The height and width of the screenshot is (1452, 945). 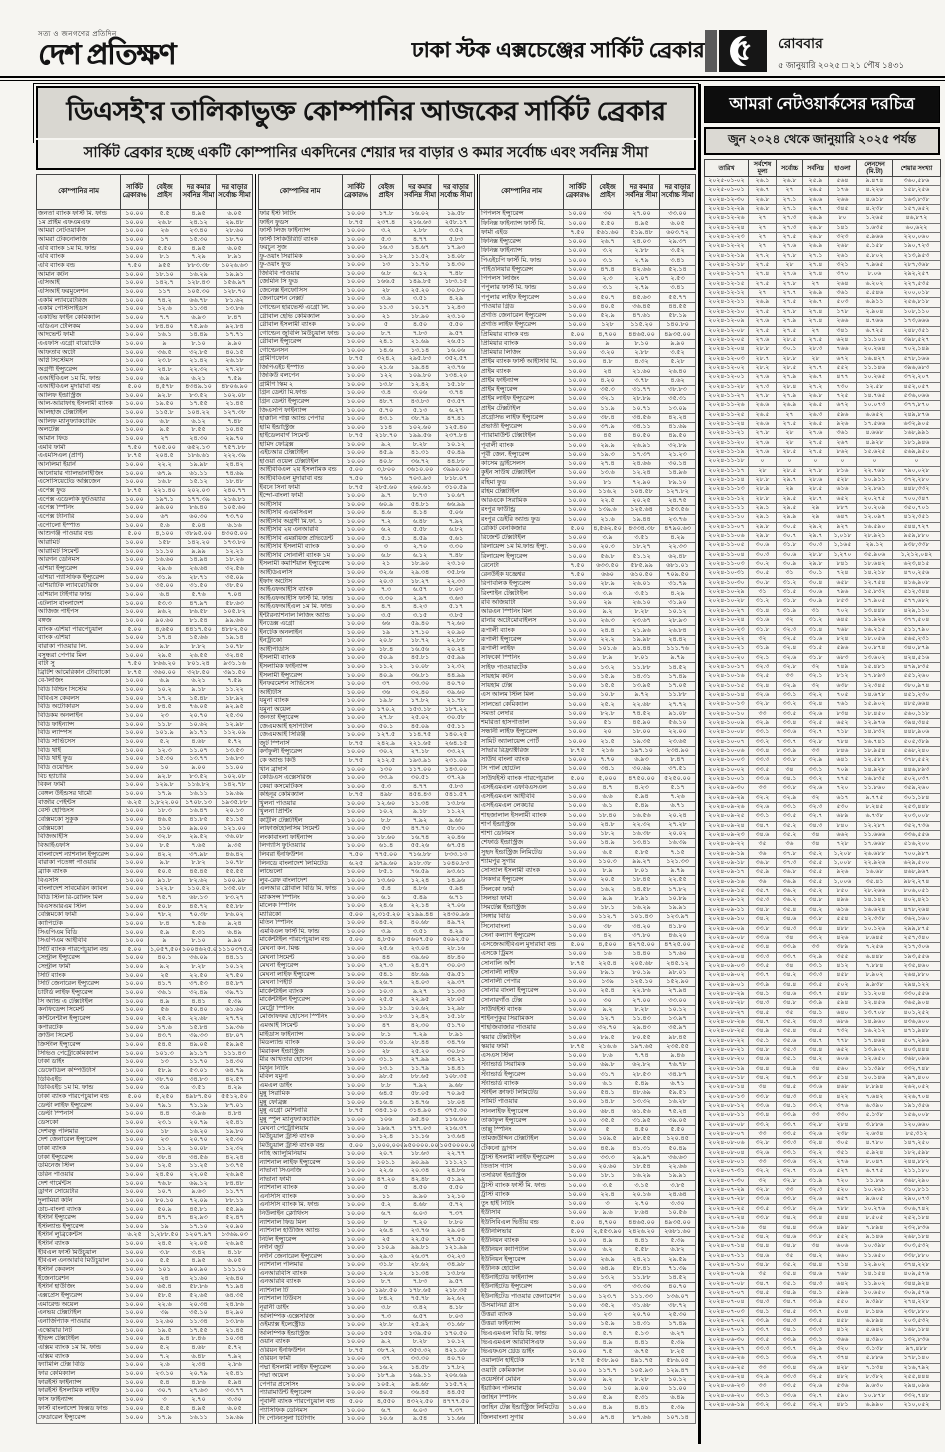 I want to click on table-row: ২০২৪-০৮-২৫ ৩৪.৯ ৩৫.৪ ৩৪.৫ ৭৩২ ১৬.২১২ ৪৭১,৯৪৮, so click(x=822, y=1031).